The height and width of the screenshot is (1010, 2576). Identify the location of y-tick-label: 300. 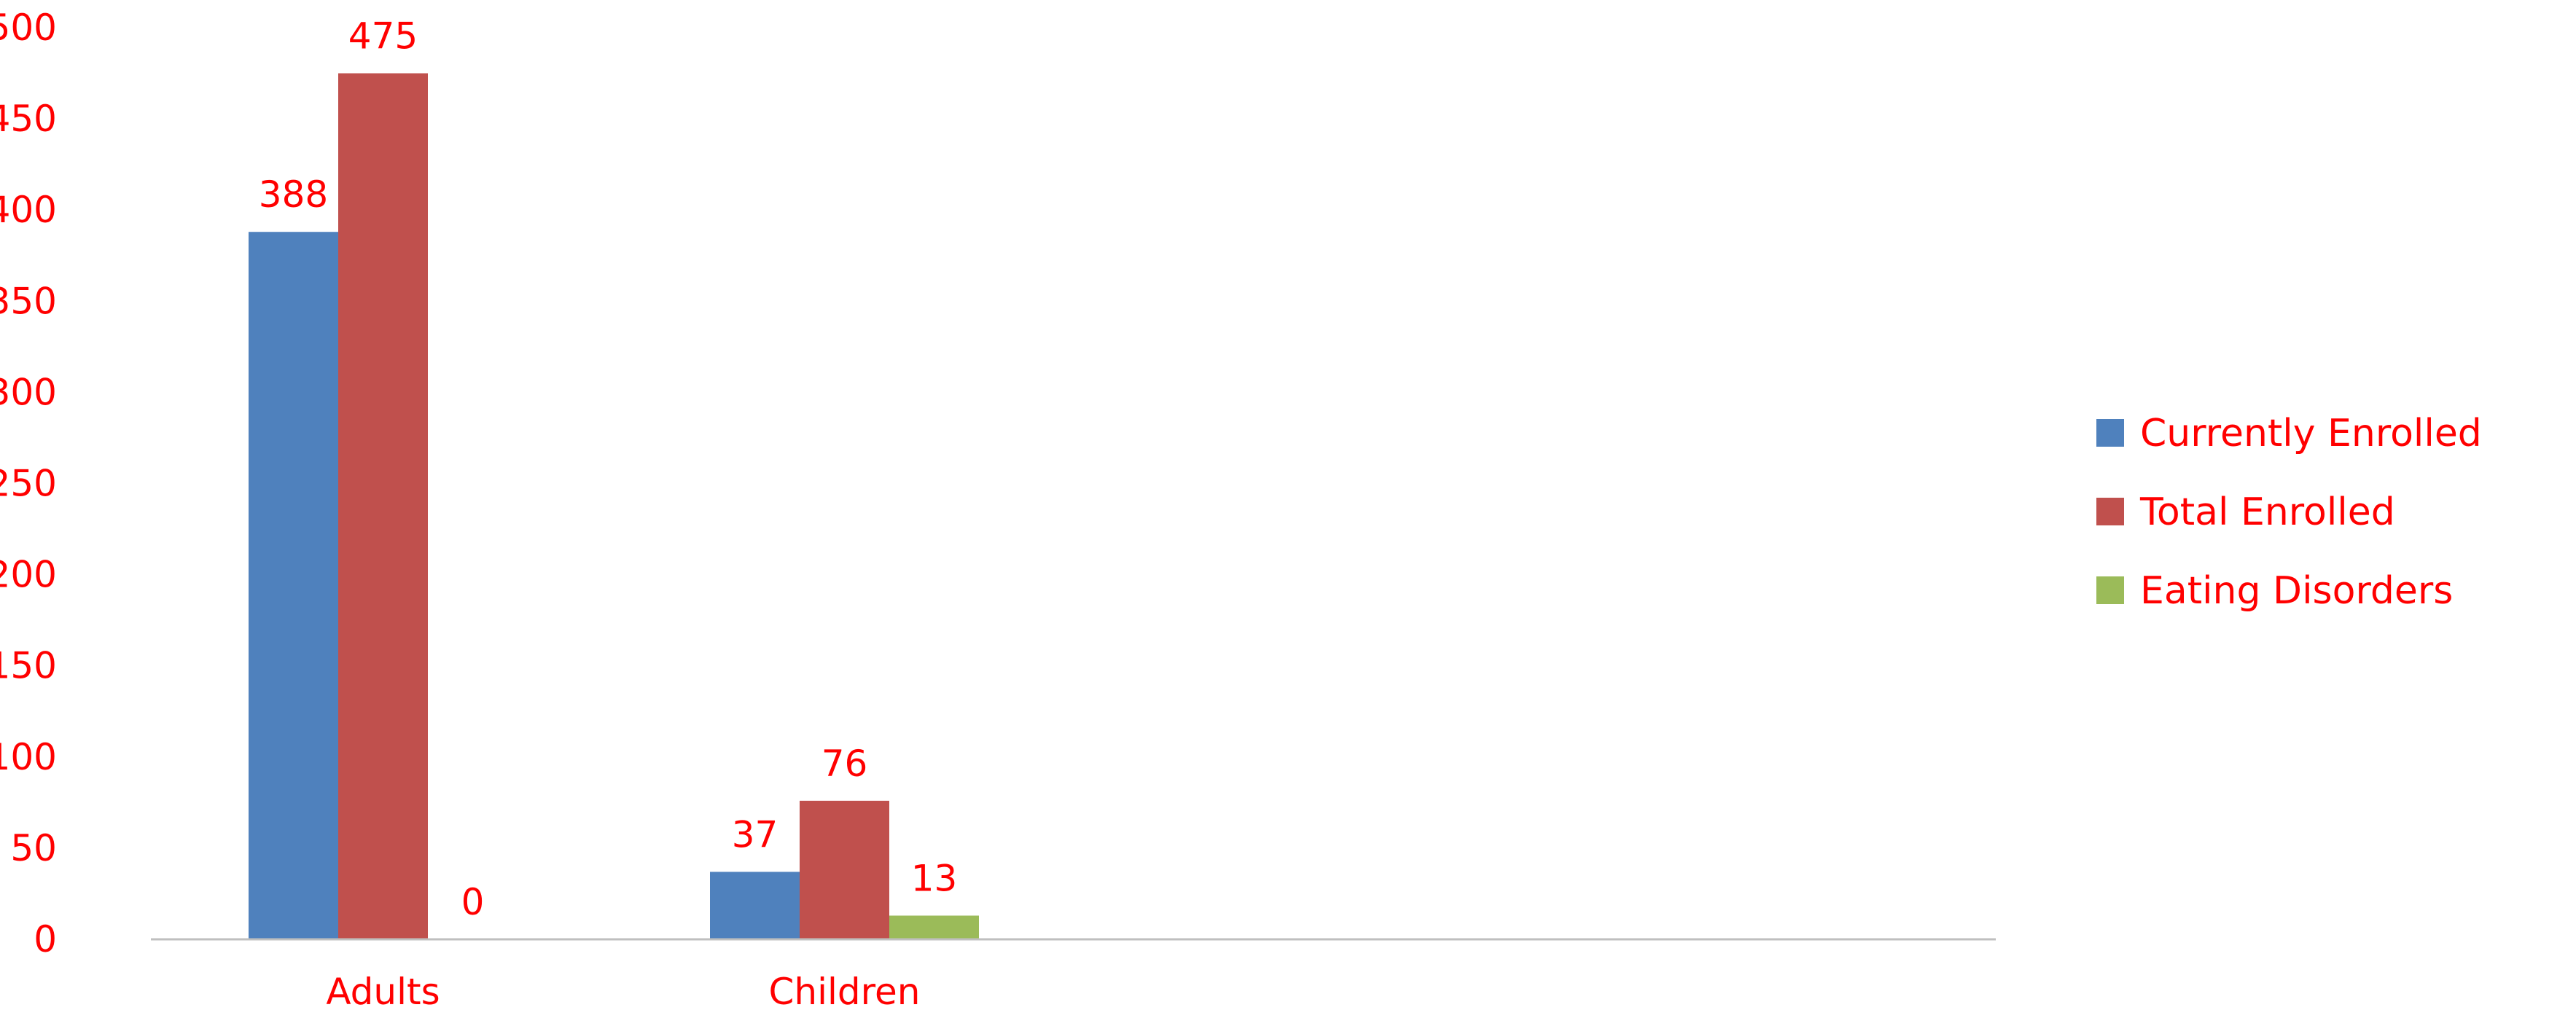
(28, 392).